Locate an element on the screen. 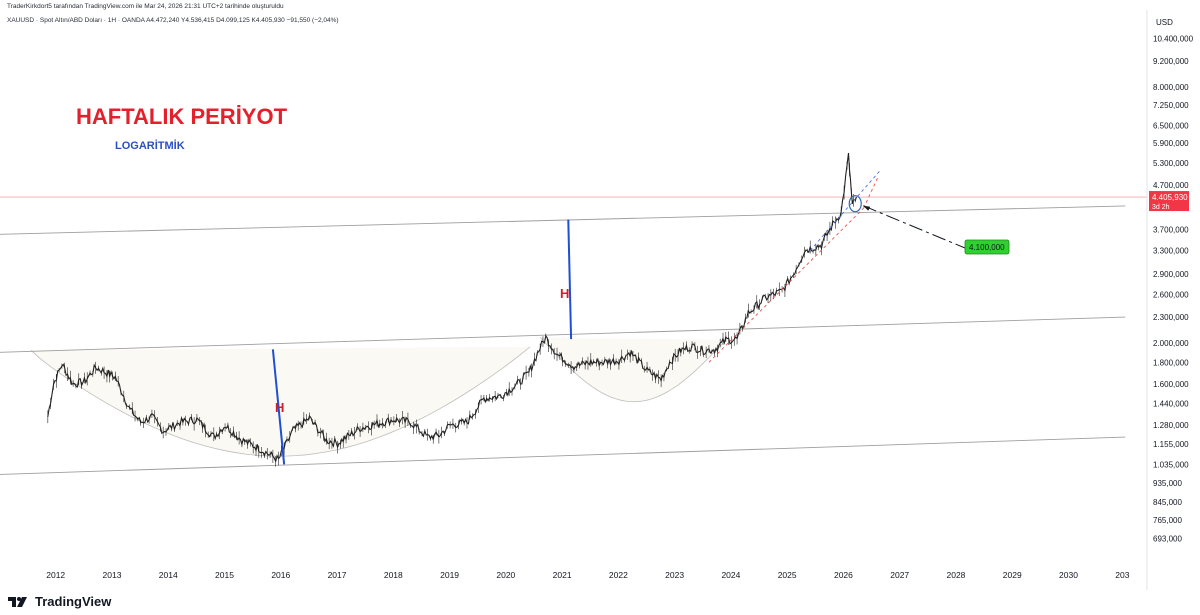 The height and width of the screenshot is (615, 1200). time-tick-label: 2029 is located at coordinates (1012, 575).